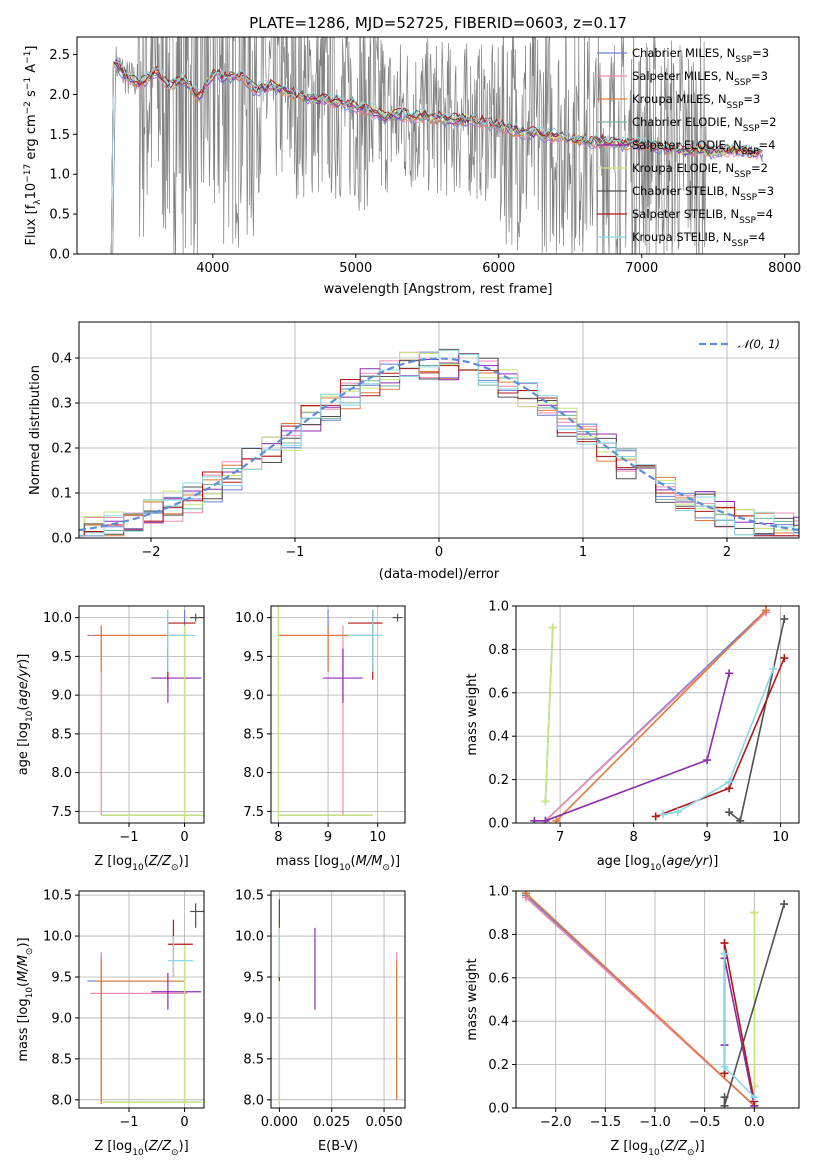  What do you see at coordinates (700, 170) in the screenshot?
I see `legend-label: Kroupa ELODIE, NSSP=2` at bounding box center [700, 170].